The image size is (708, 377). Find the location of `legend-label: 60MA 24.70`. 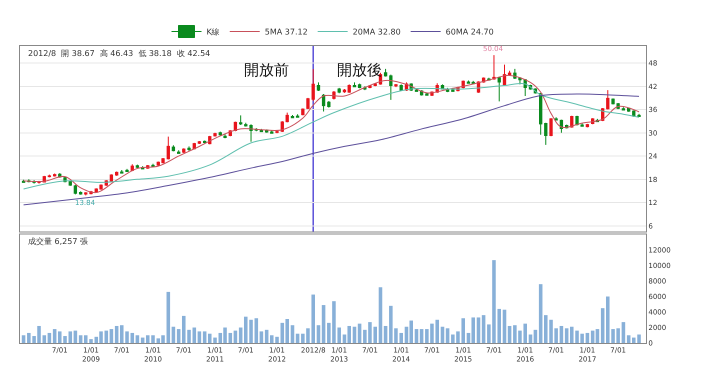

legend-label: 60MA 24.70 is located at coordinates (470, 32).